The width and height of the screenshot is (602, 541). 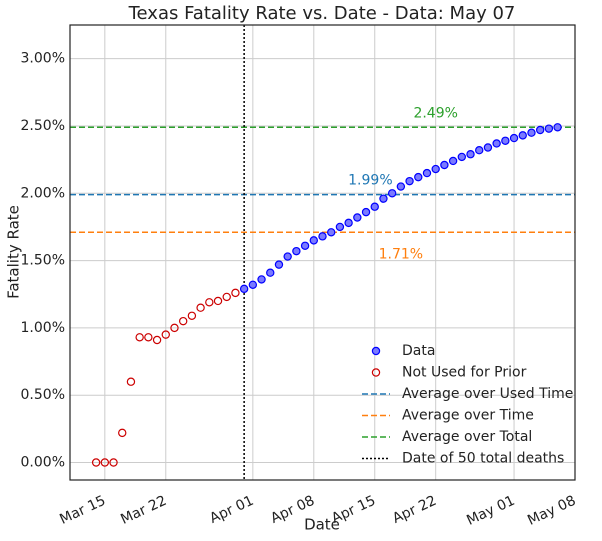 I want to click on line-annotation: 1.99%, so click(x=370, y=181).